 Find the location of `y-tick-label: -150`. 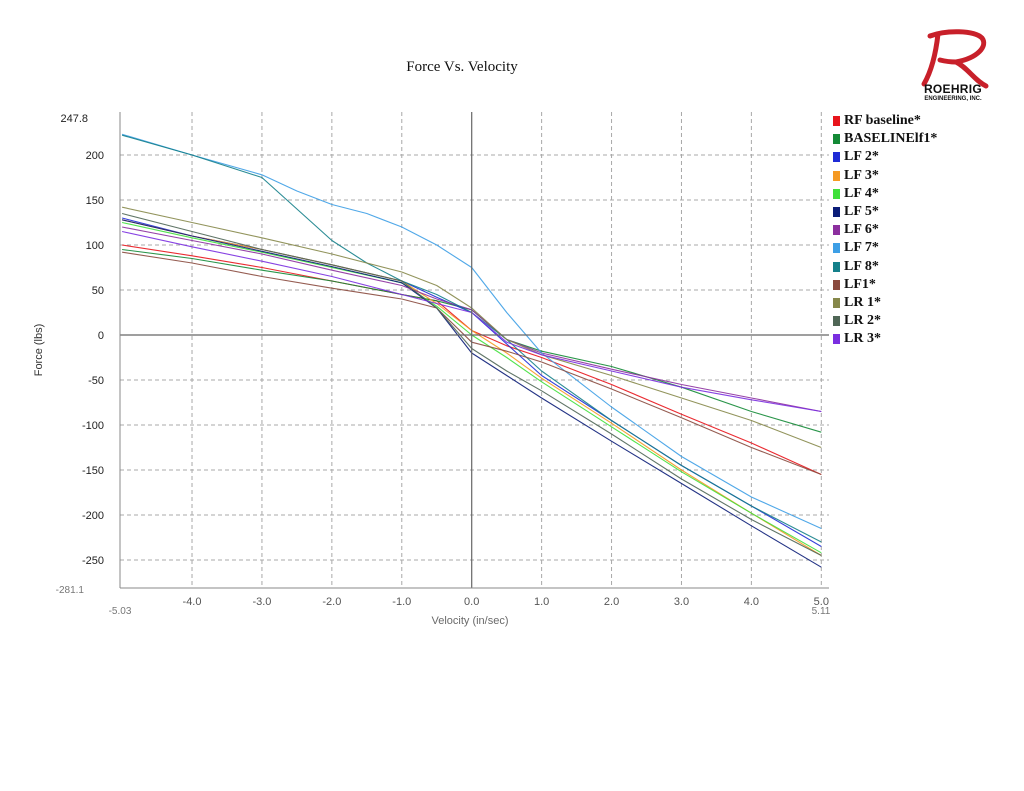

y-tick-label: -150 is located at coordinates (93, 471).